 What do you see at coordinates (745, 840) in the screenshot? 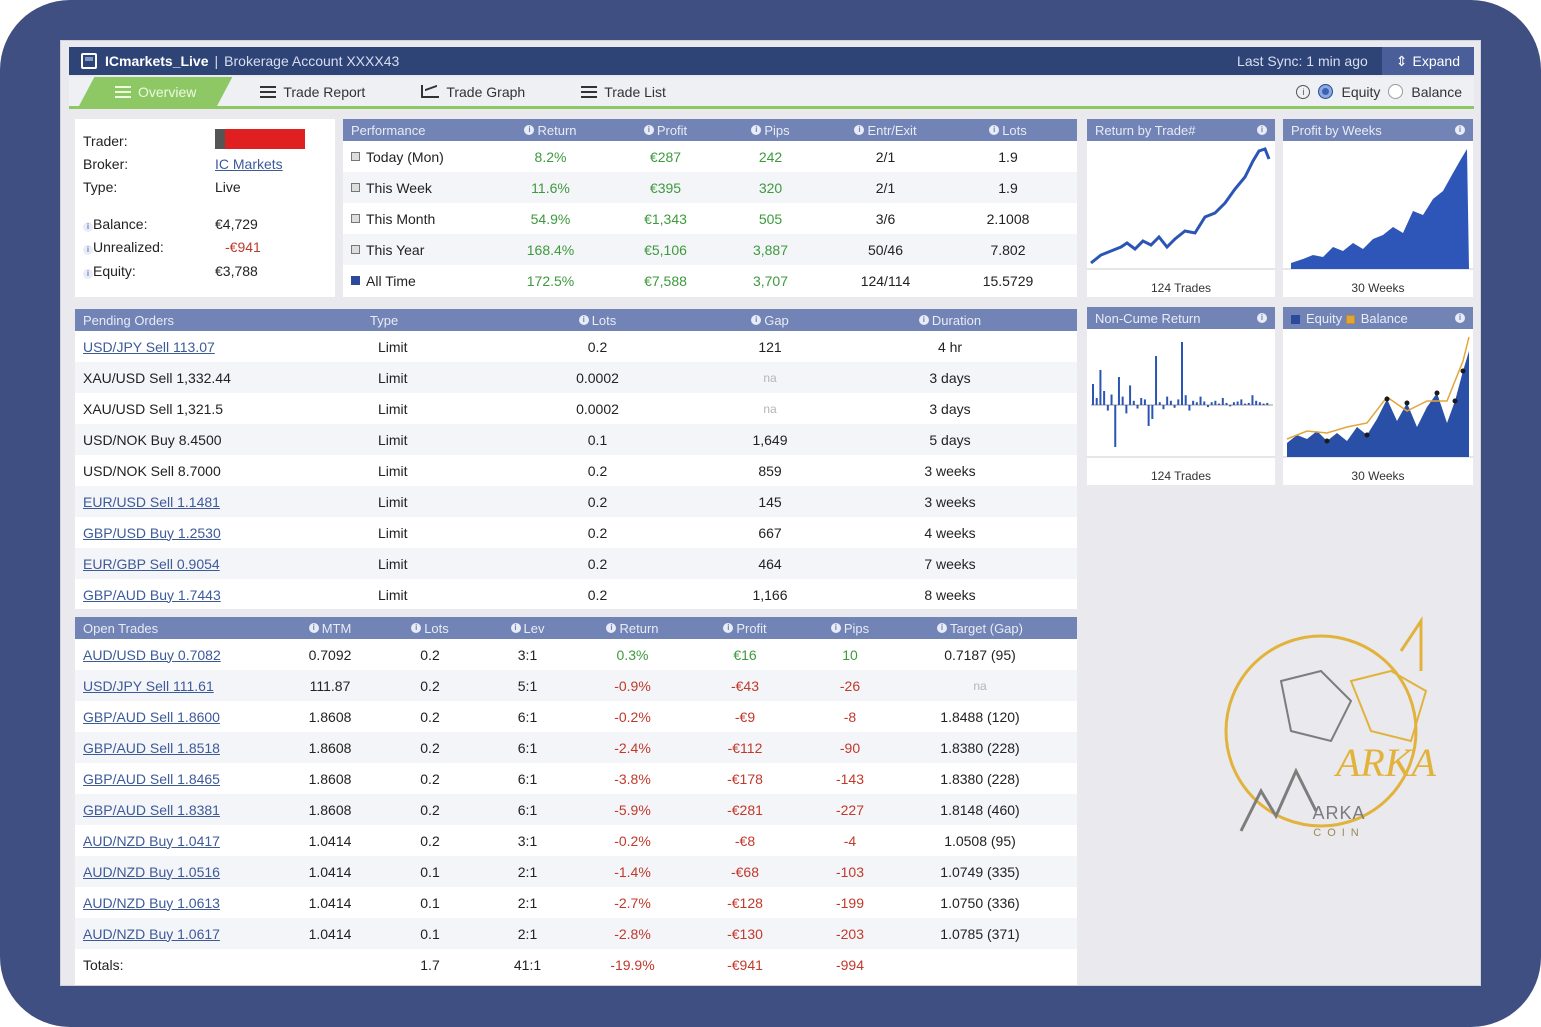
I see `table-cell: -€8` at bounding box center [745, 840].